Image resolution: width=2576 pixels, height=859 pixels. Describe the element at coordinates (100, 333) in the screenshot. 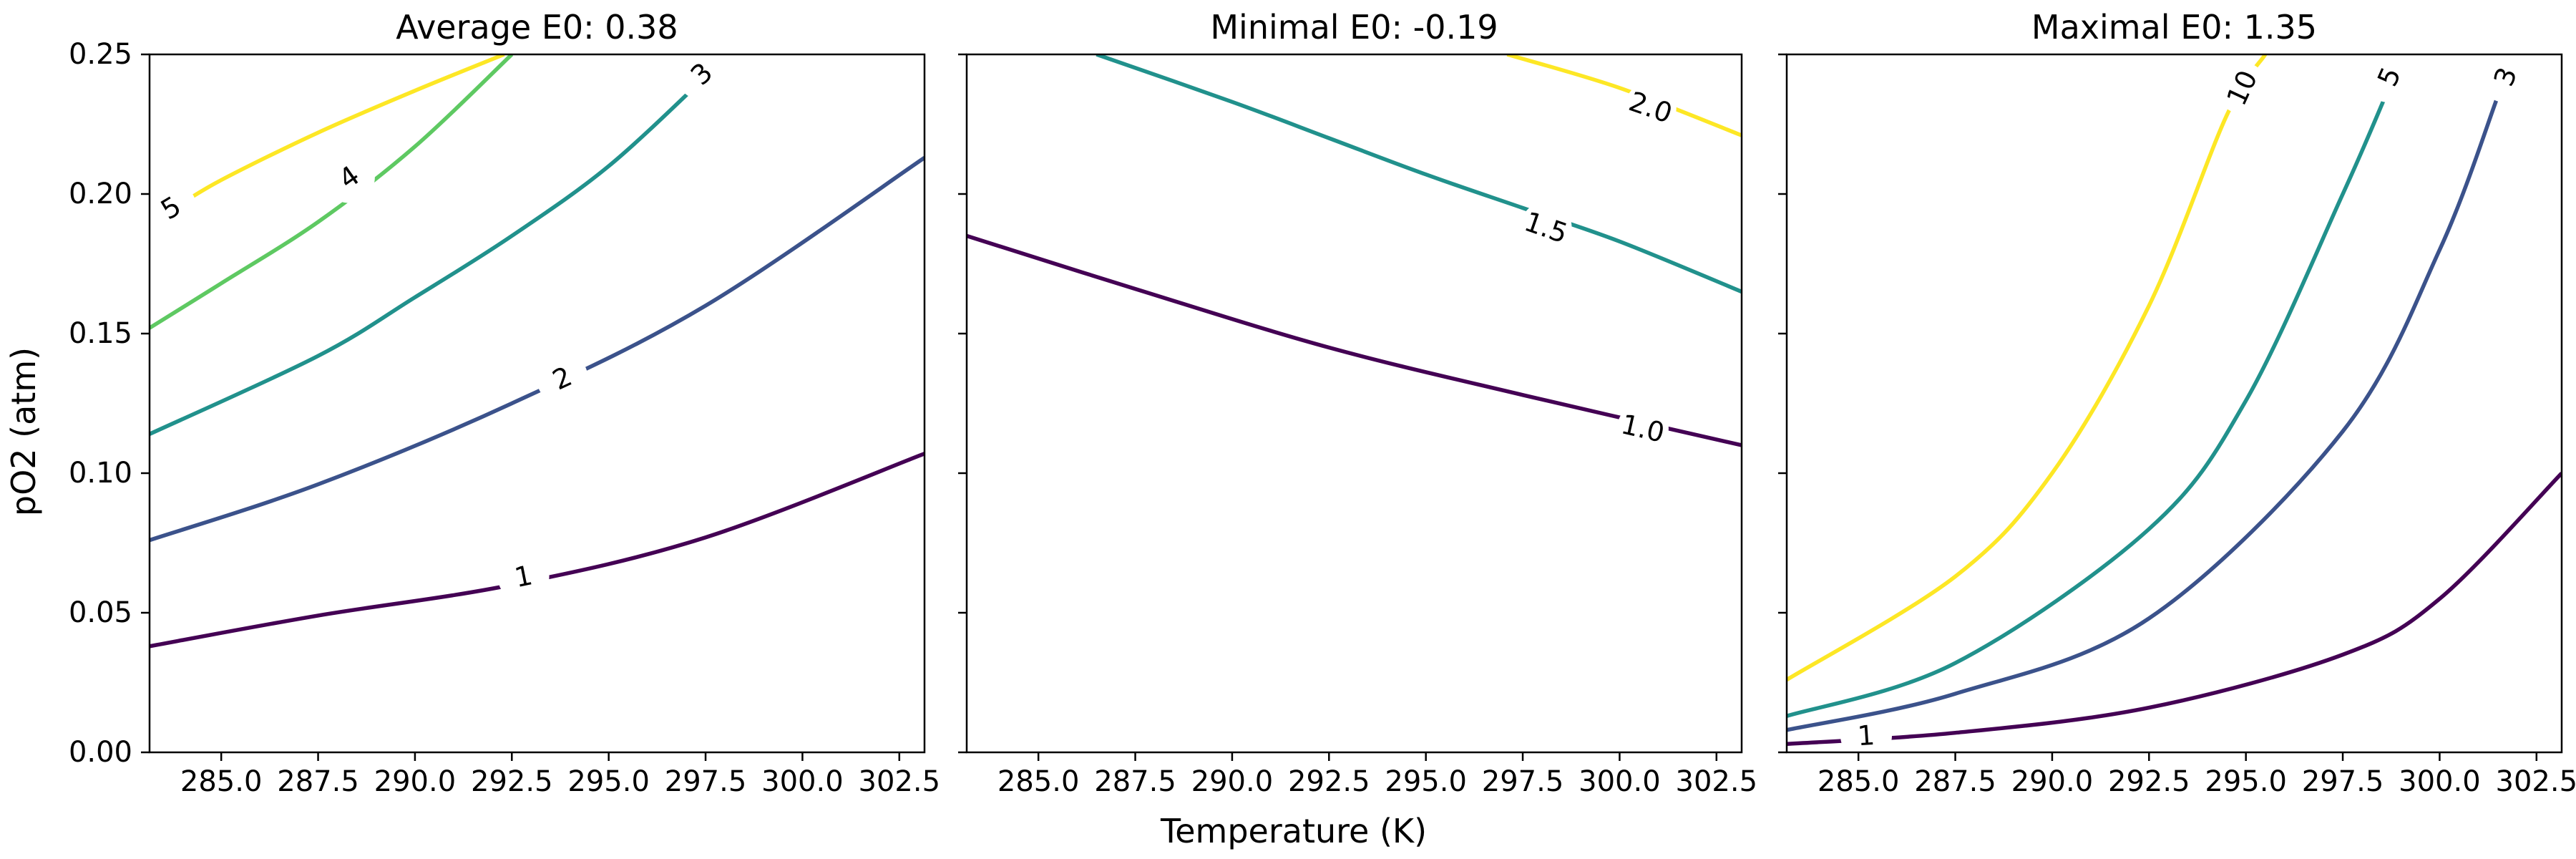

I see `y-tick-label: 0.15` at that location.